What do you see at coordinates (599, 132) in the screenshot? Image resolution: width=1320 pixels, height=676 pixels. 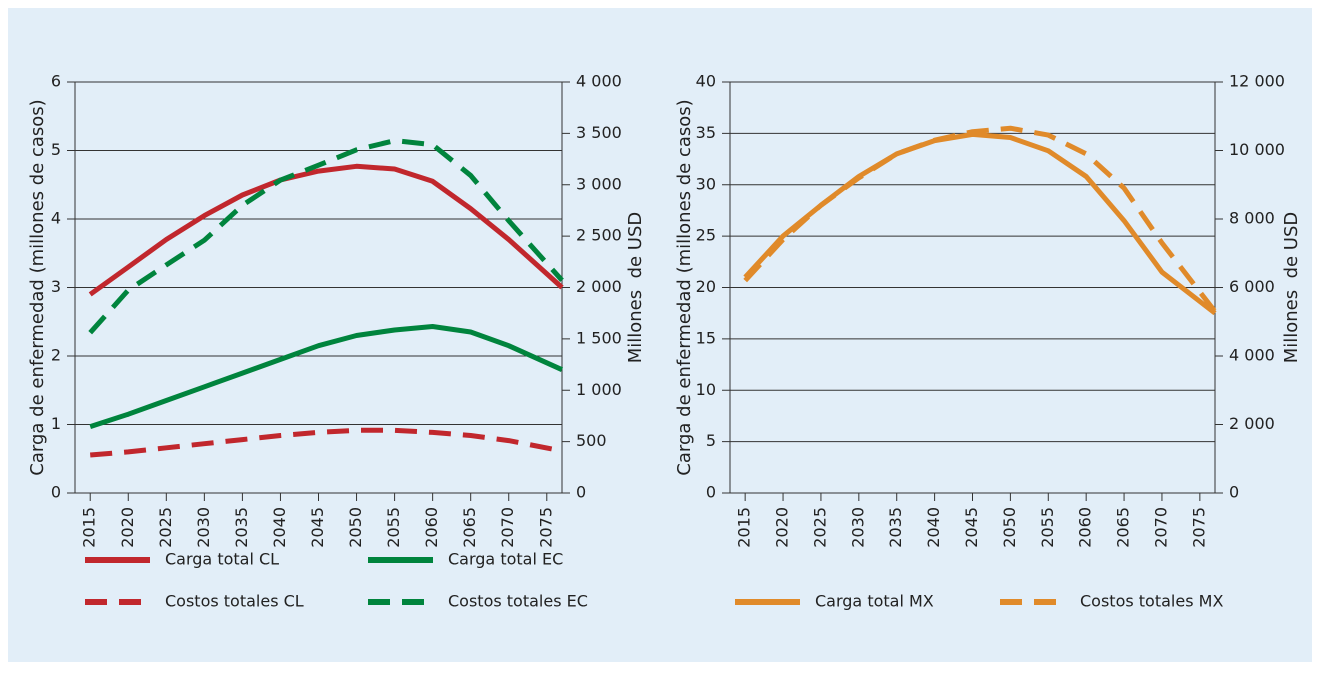 I see `y2-tick-label: 3 500` at bounding box center [599, 132].